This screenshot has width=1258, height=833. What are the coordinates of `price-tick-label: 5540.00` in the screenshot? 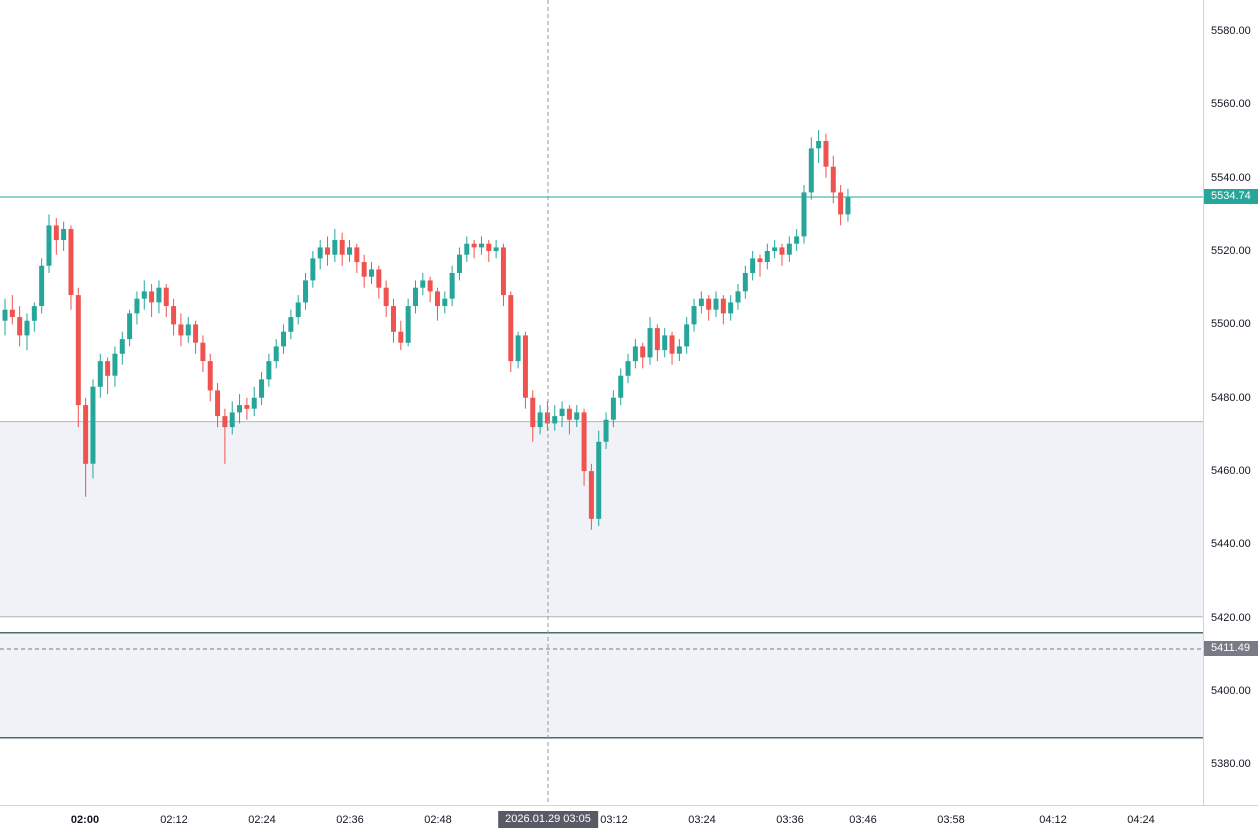 It's located at (1231, 178).